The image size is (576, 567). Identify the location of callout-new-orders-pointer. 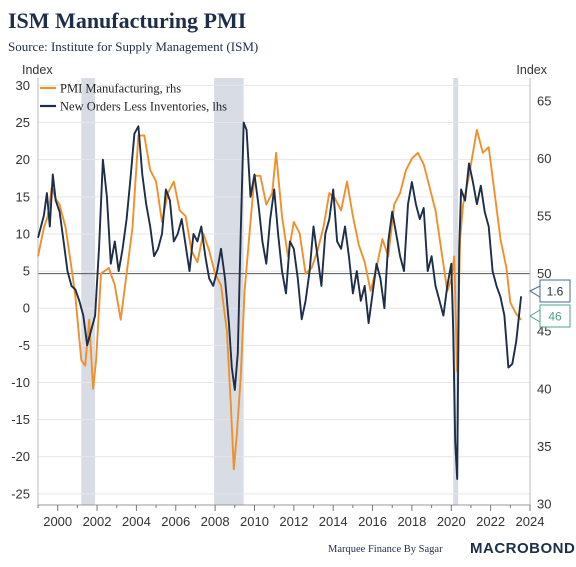
(534, 291).